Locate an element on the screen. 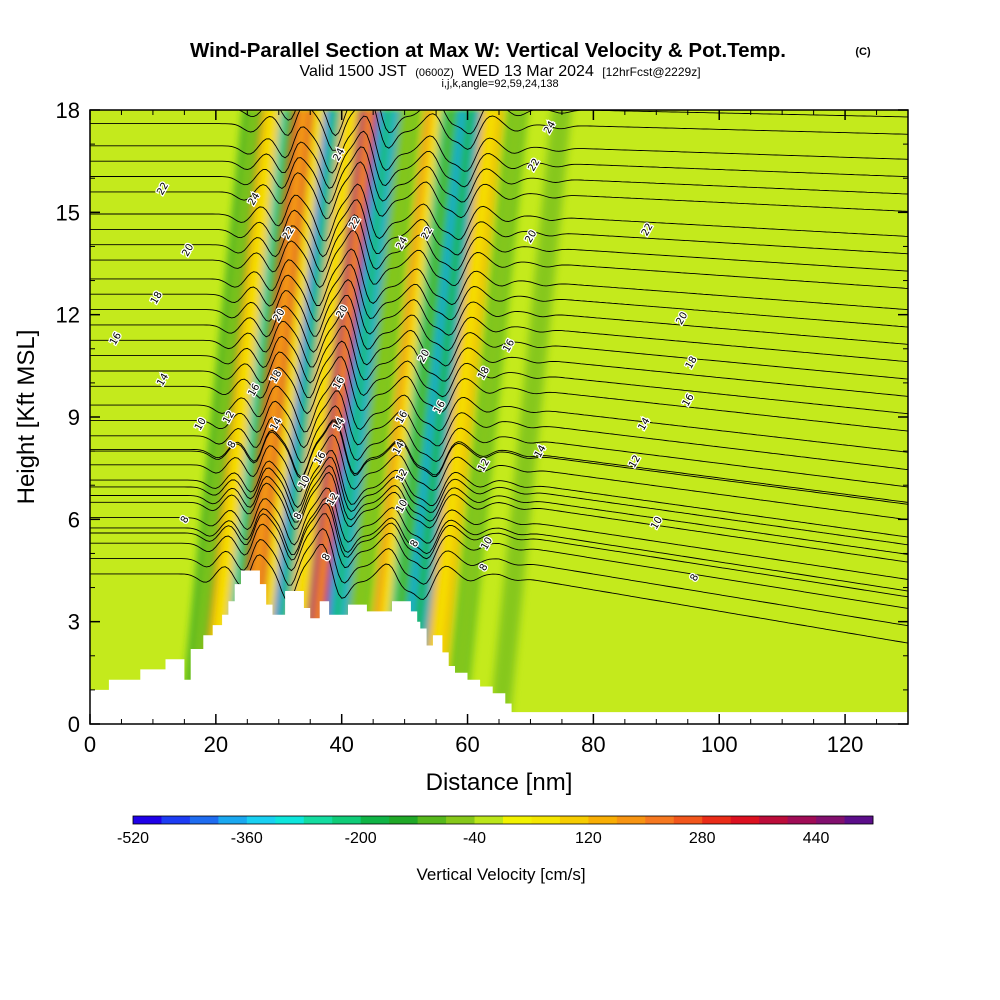 This screenshot has height=1000, width=1000. subtitle-utc: (0600Z) is located at coordinates (434, 73).